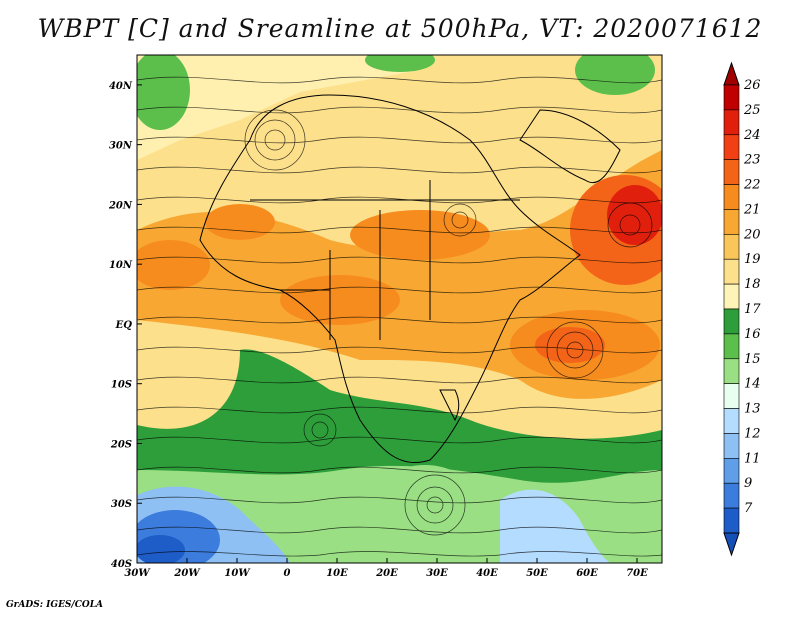  I want to click on colorbar-top-arrow, so click(731, 73).